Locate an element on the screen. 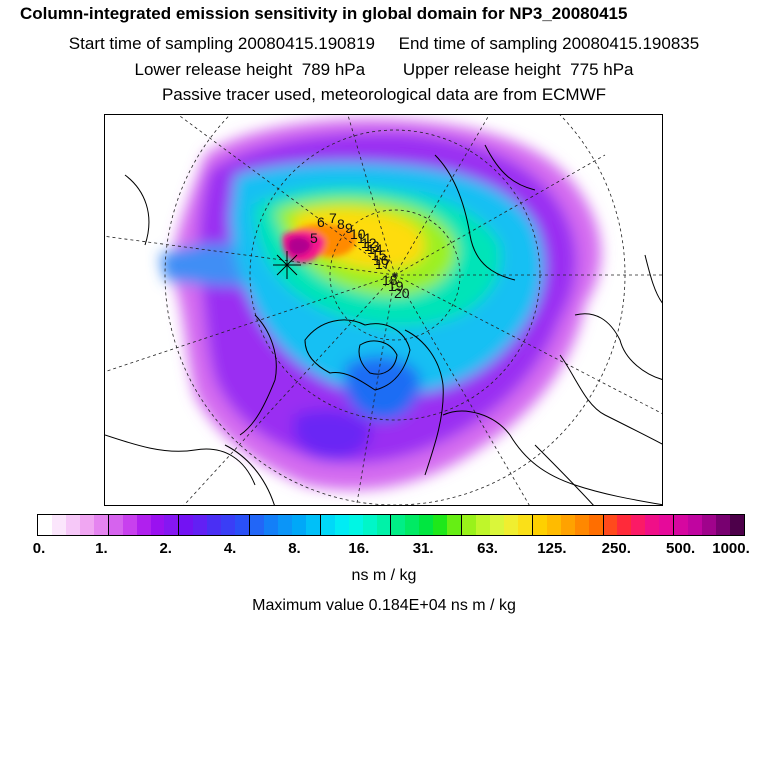 The width and height of the screenshot is (768, 768). colorbar-tick-label: 1. is located at coordinates (101, 548).